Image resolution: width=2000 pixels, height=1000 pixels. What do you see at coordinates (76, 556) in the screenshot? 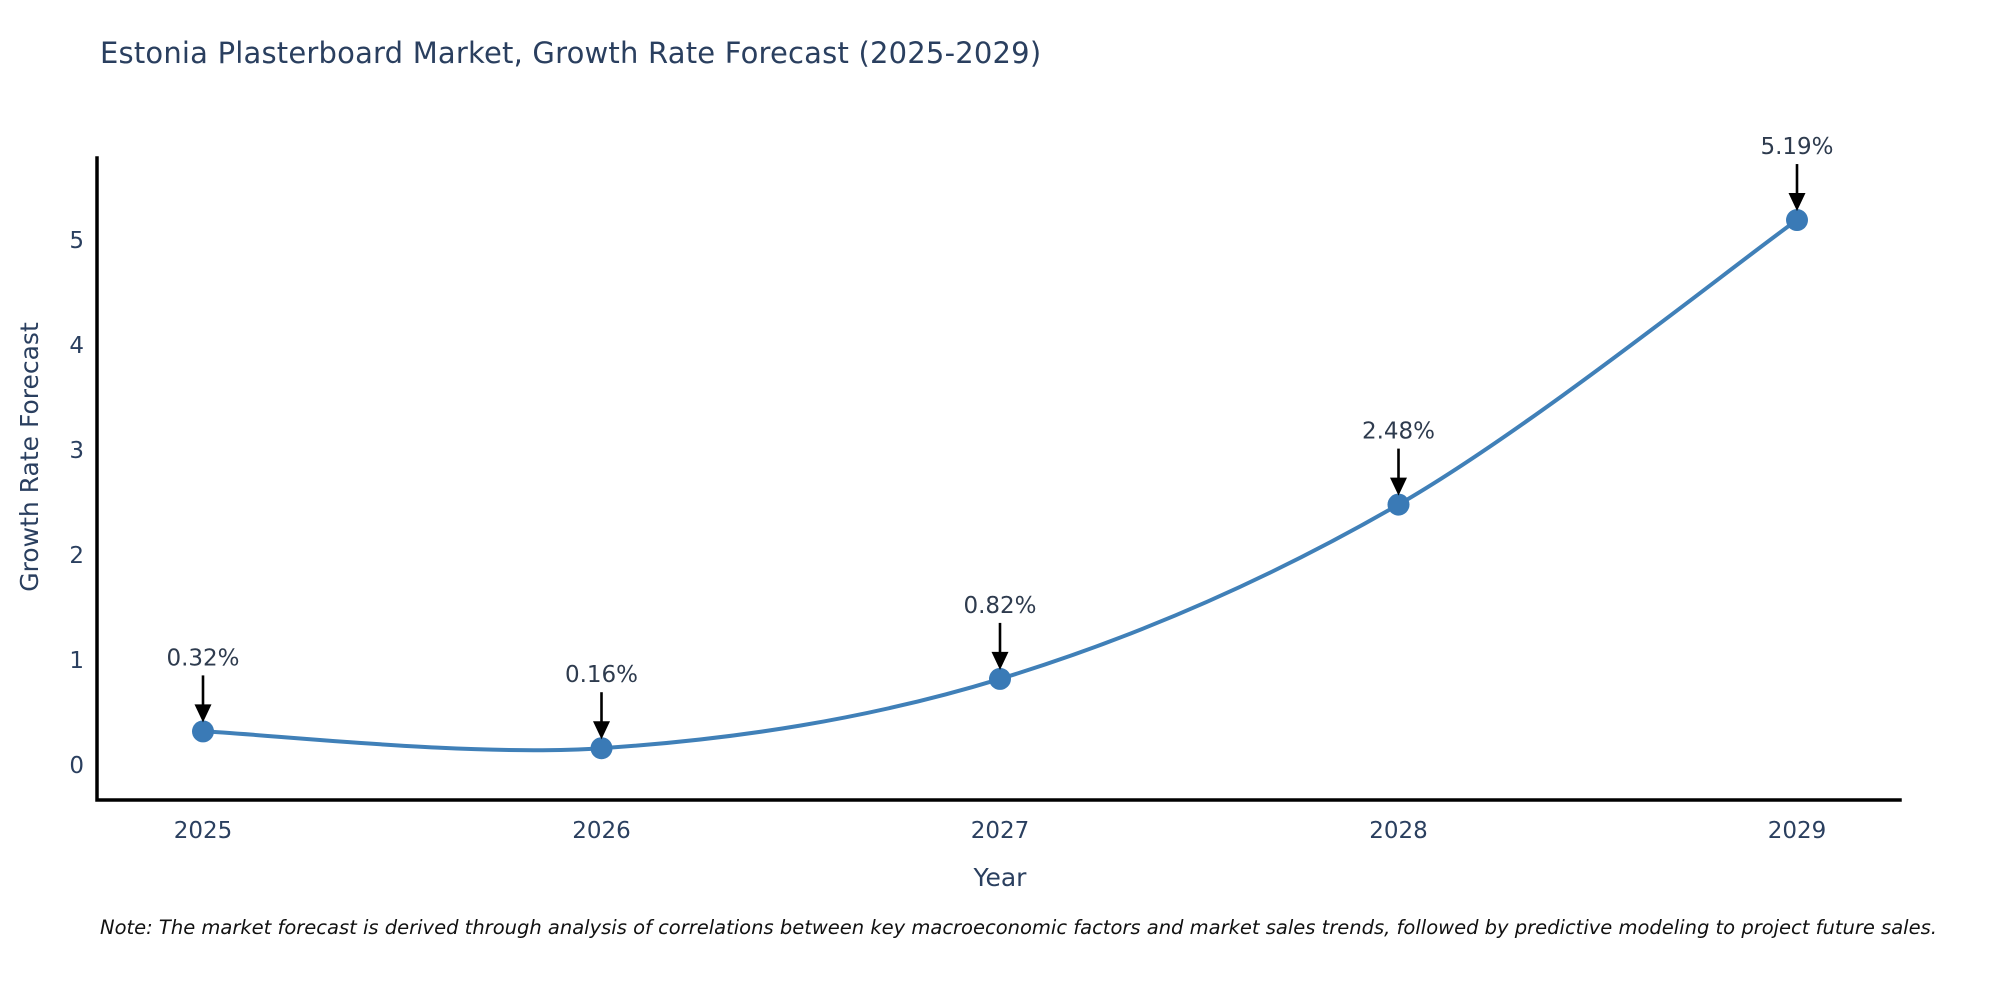
I see `y-tick-label: 2` at bounding box center [76, 556].